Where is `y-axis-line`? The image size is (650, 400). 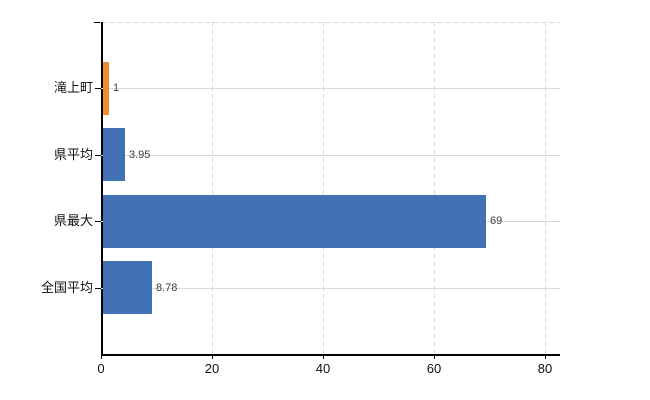
y-axis-line is located at coordinates (102, 188).